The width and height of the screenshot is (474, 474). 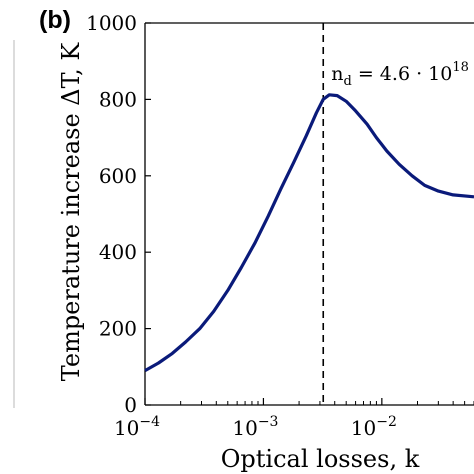 What do you see at coordinates (55, 20) in the screenshot?
I see `panel-label: (b)` at bounding box center [55, 20].